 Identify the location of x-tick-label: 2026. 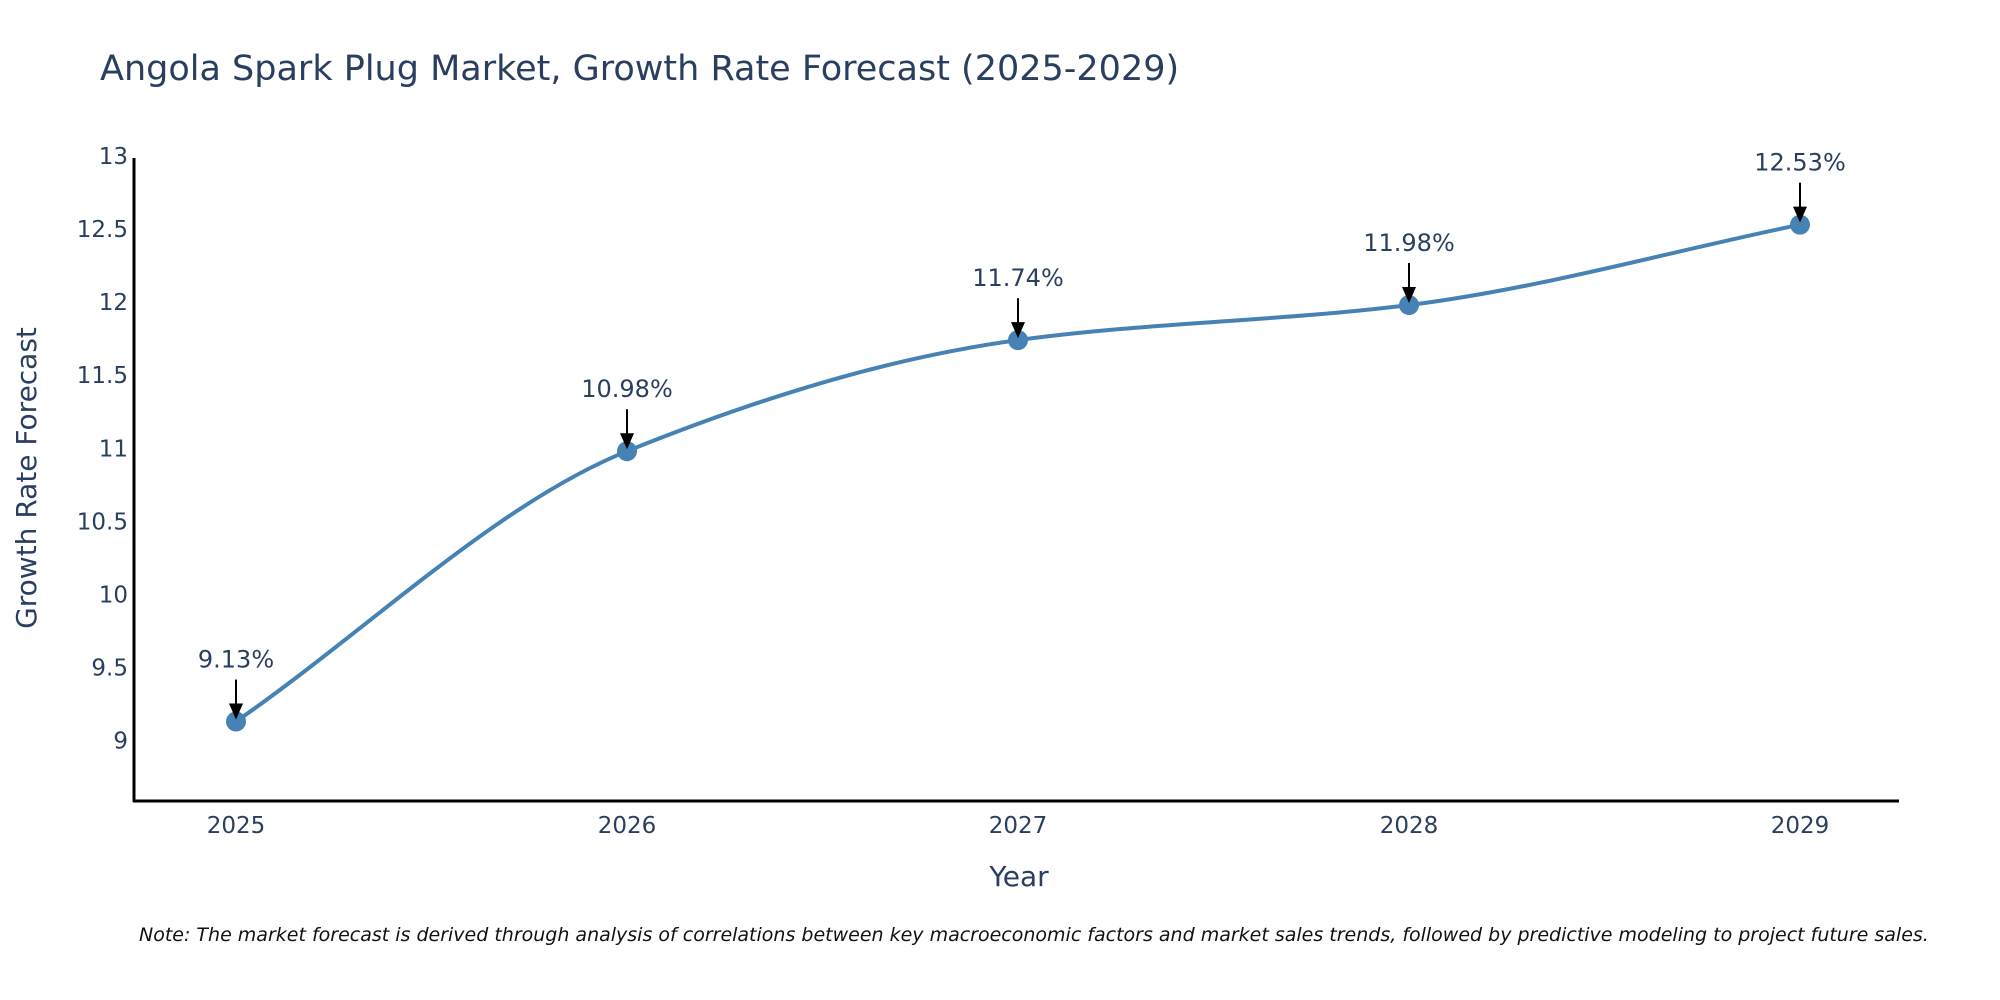
(627, 826).